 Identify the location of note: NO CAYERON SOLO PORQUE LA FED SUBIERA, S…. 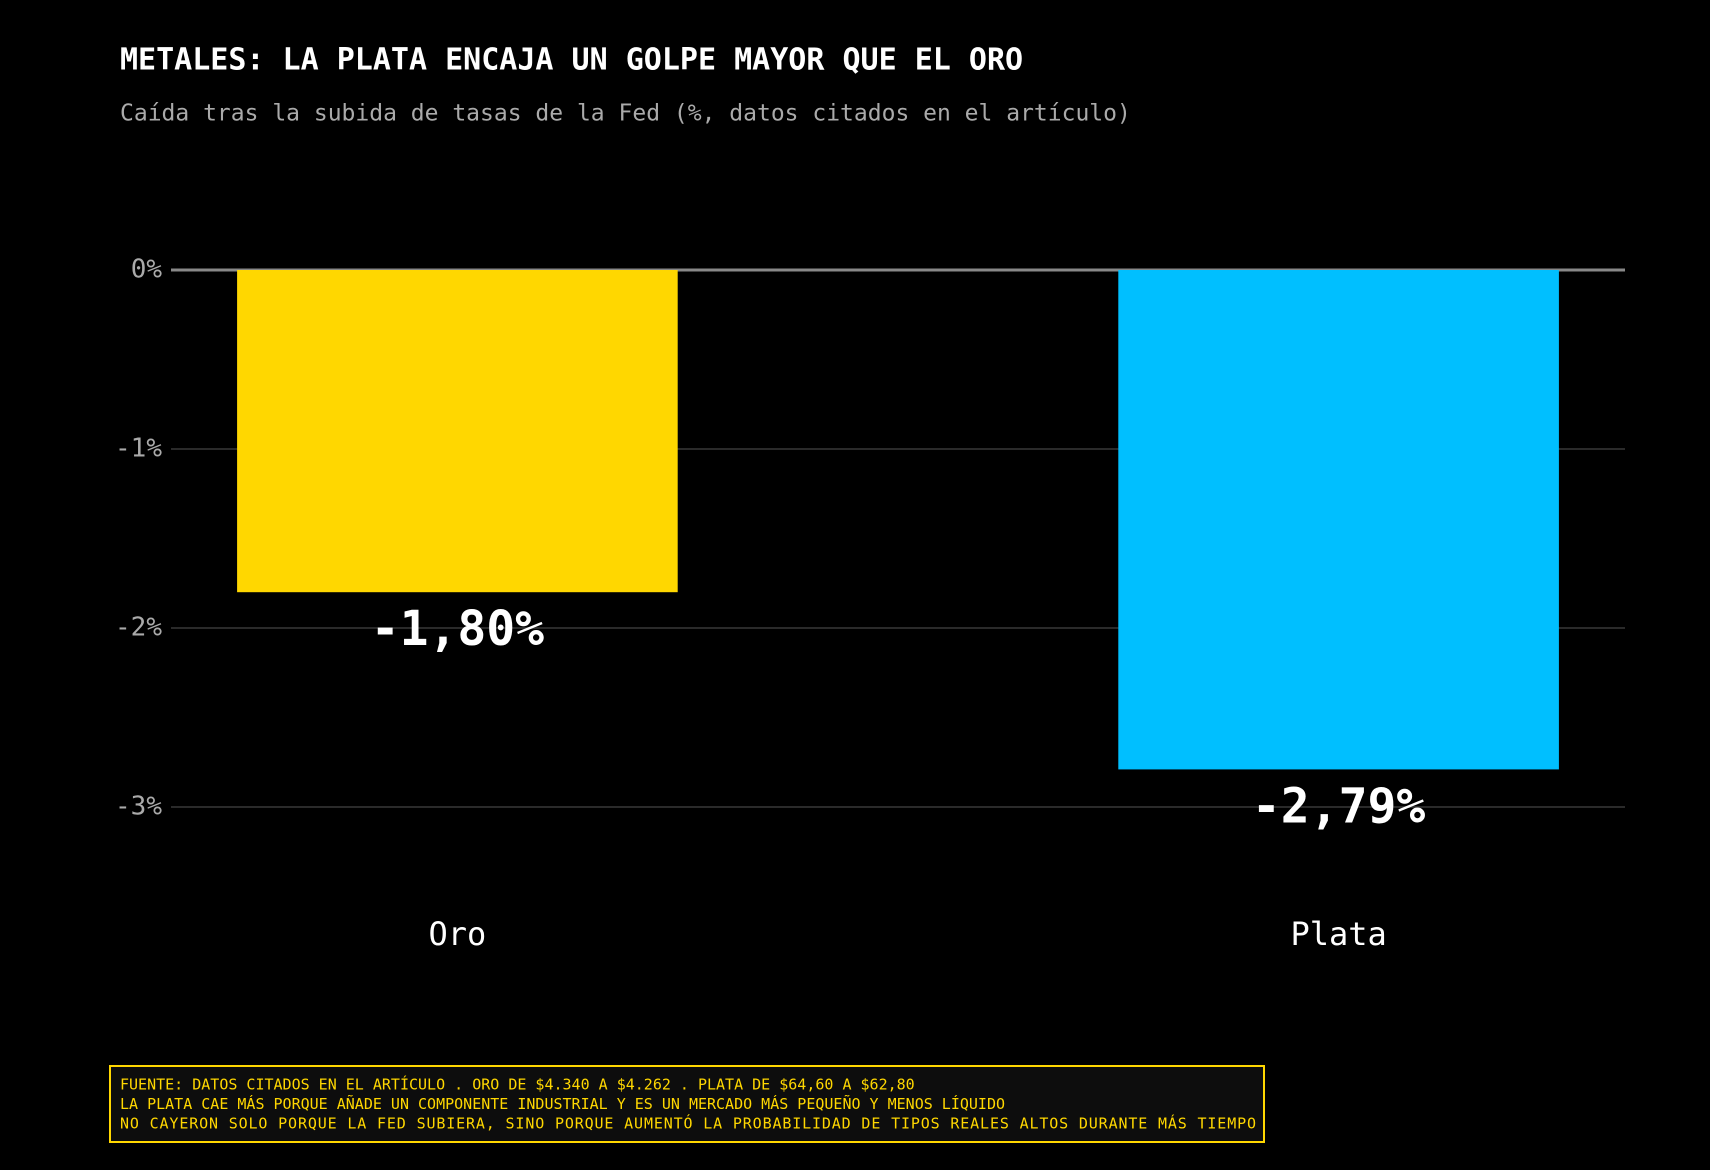
(688, 1123).